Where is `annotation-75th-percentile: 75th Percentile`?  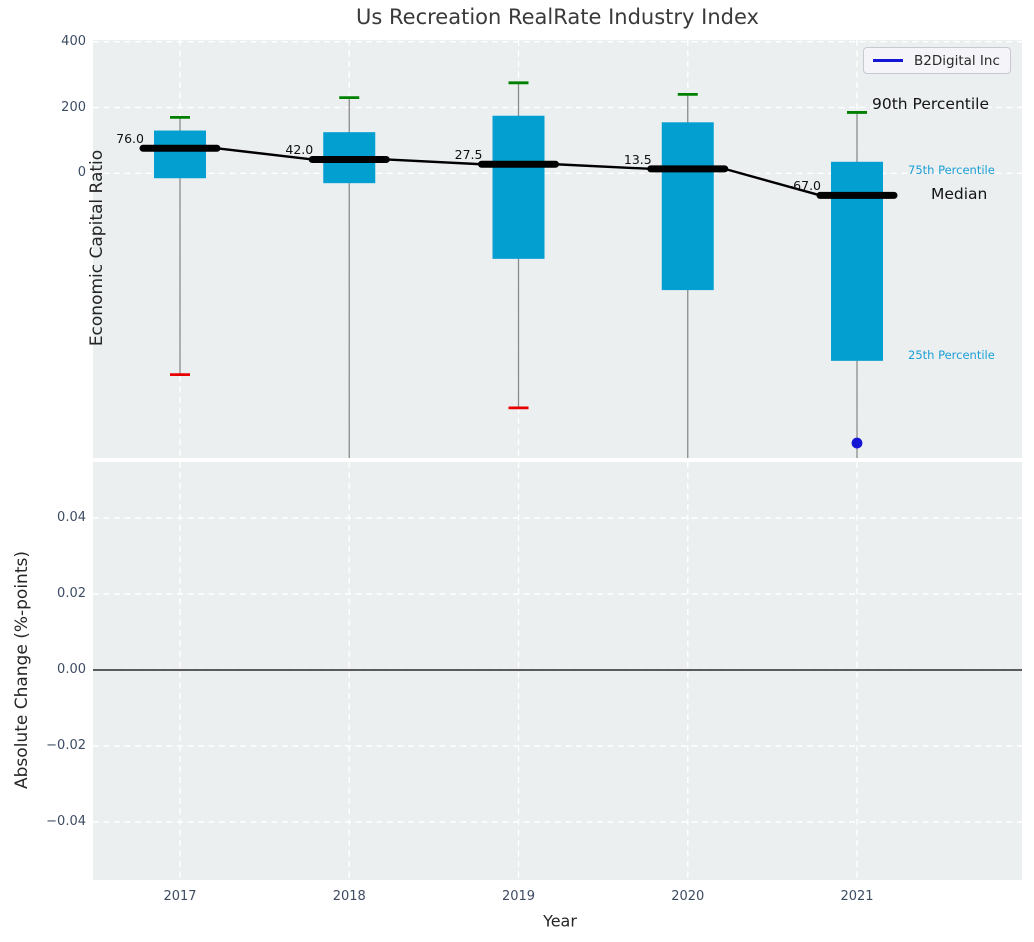
annotation-75th-percentile: 75th Percentile is located at coordinates (951, 170).